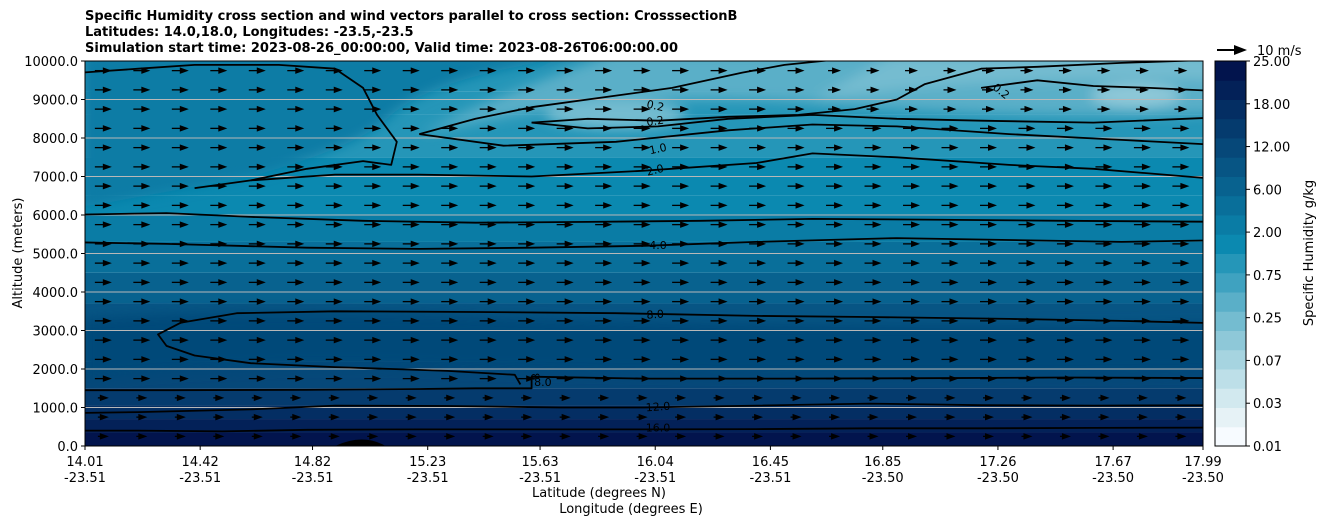  Describe the element at coordinates (56, 409) in the screenshot. I see `y-tick-label: 1000.0` at that location.